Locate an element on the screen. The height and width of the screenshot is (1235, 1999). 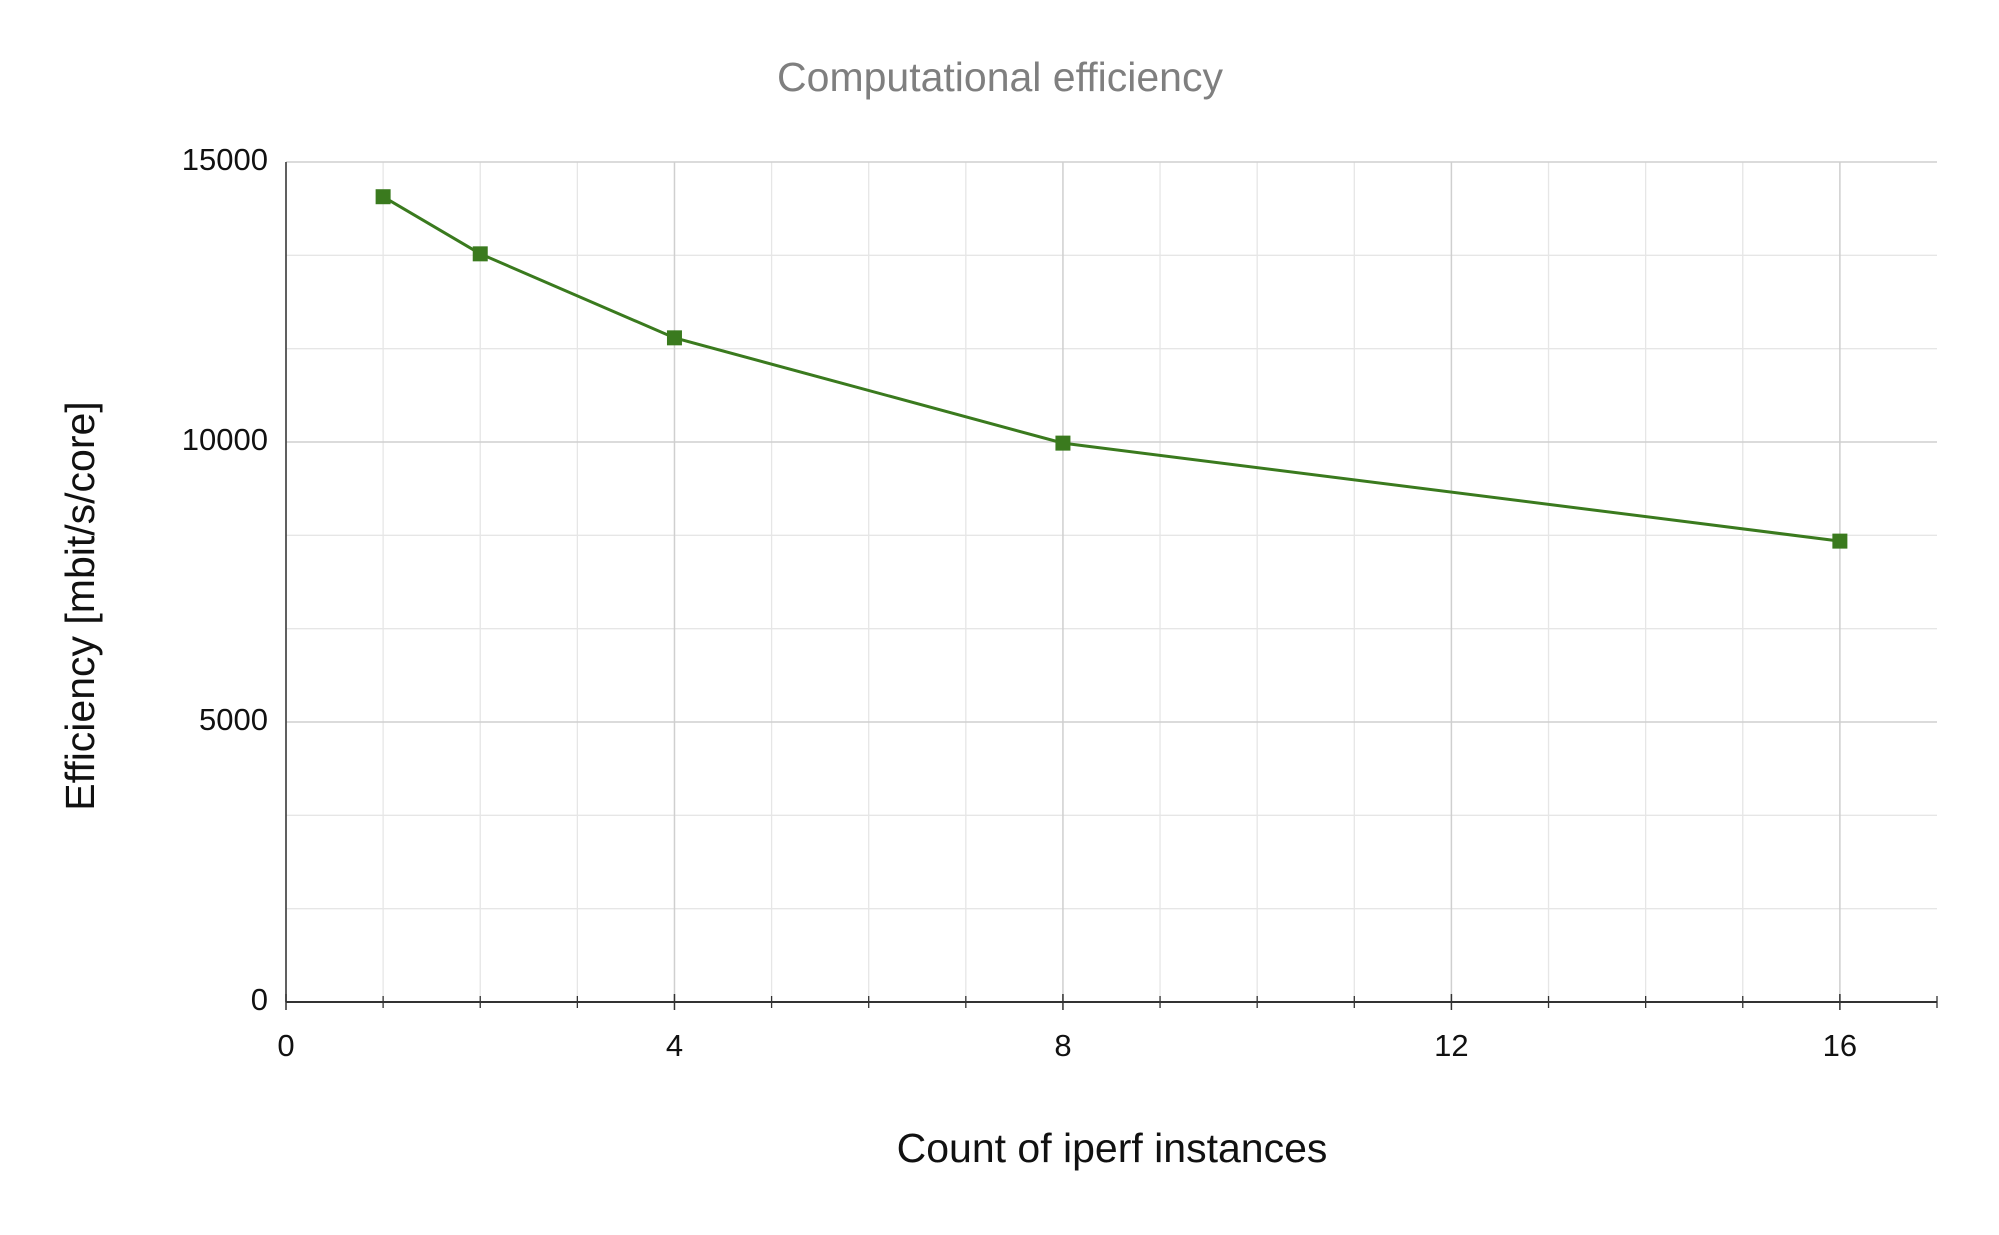
chart-title: Computational efficiency is located at coordinates (1000, 77).